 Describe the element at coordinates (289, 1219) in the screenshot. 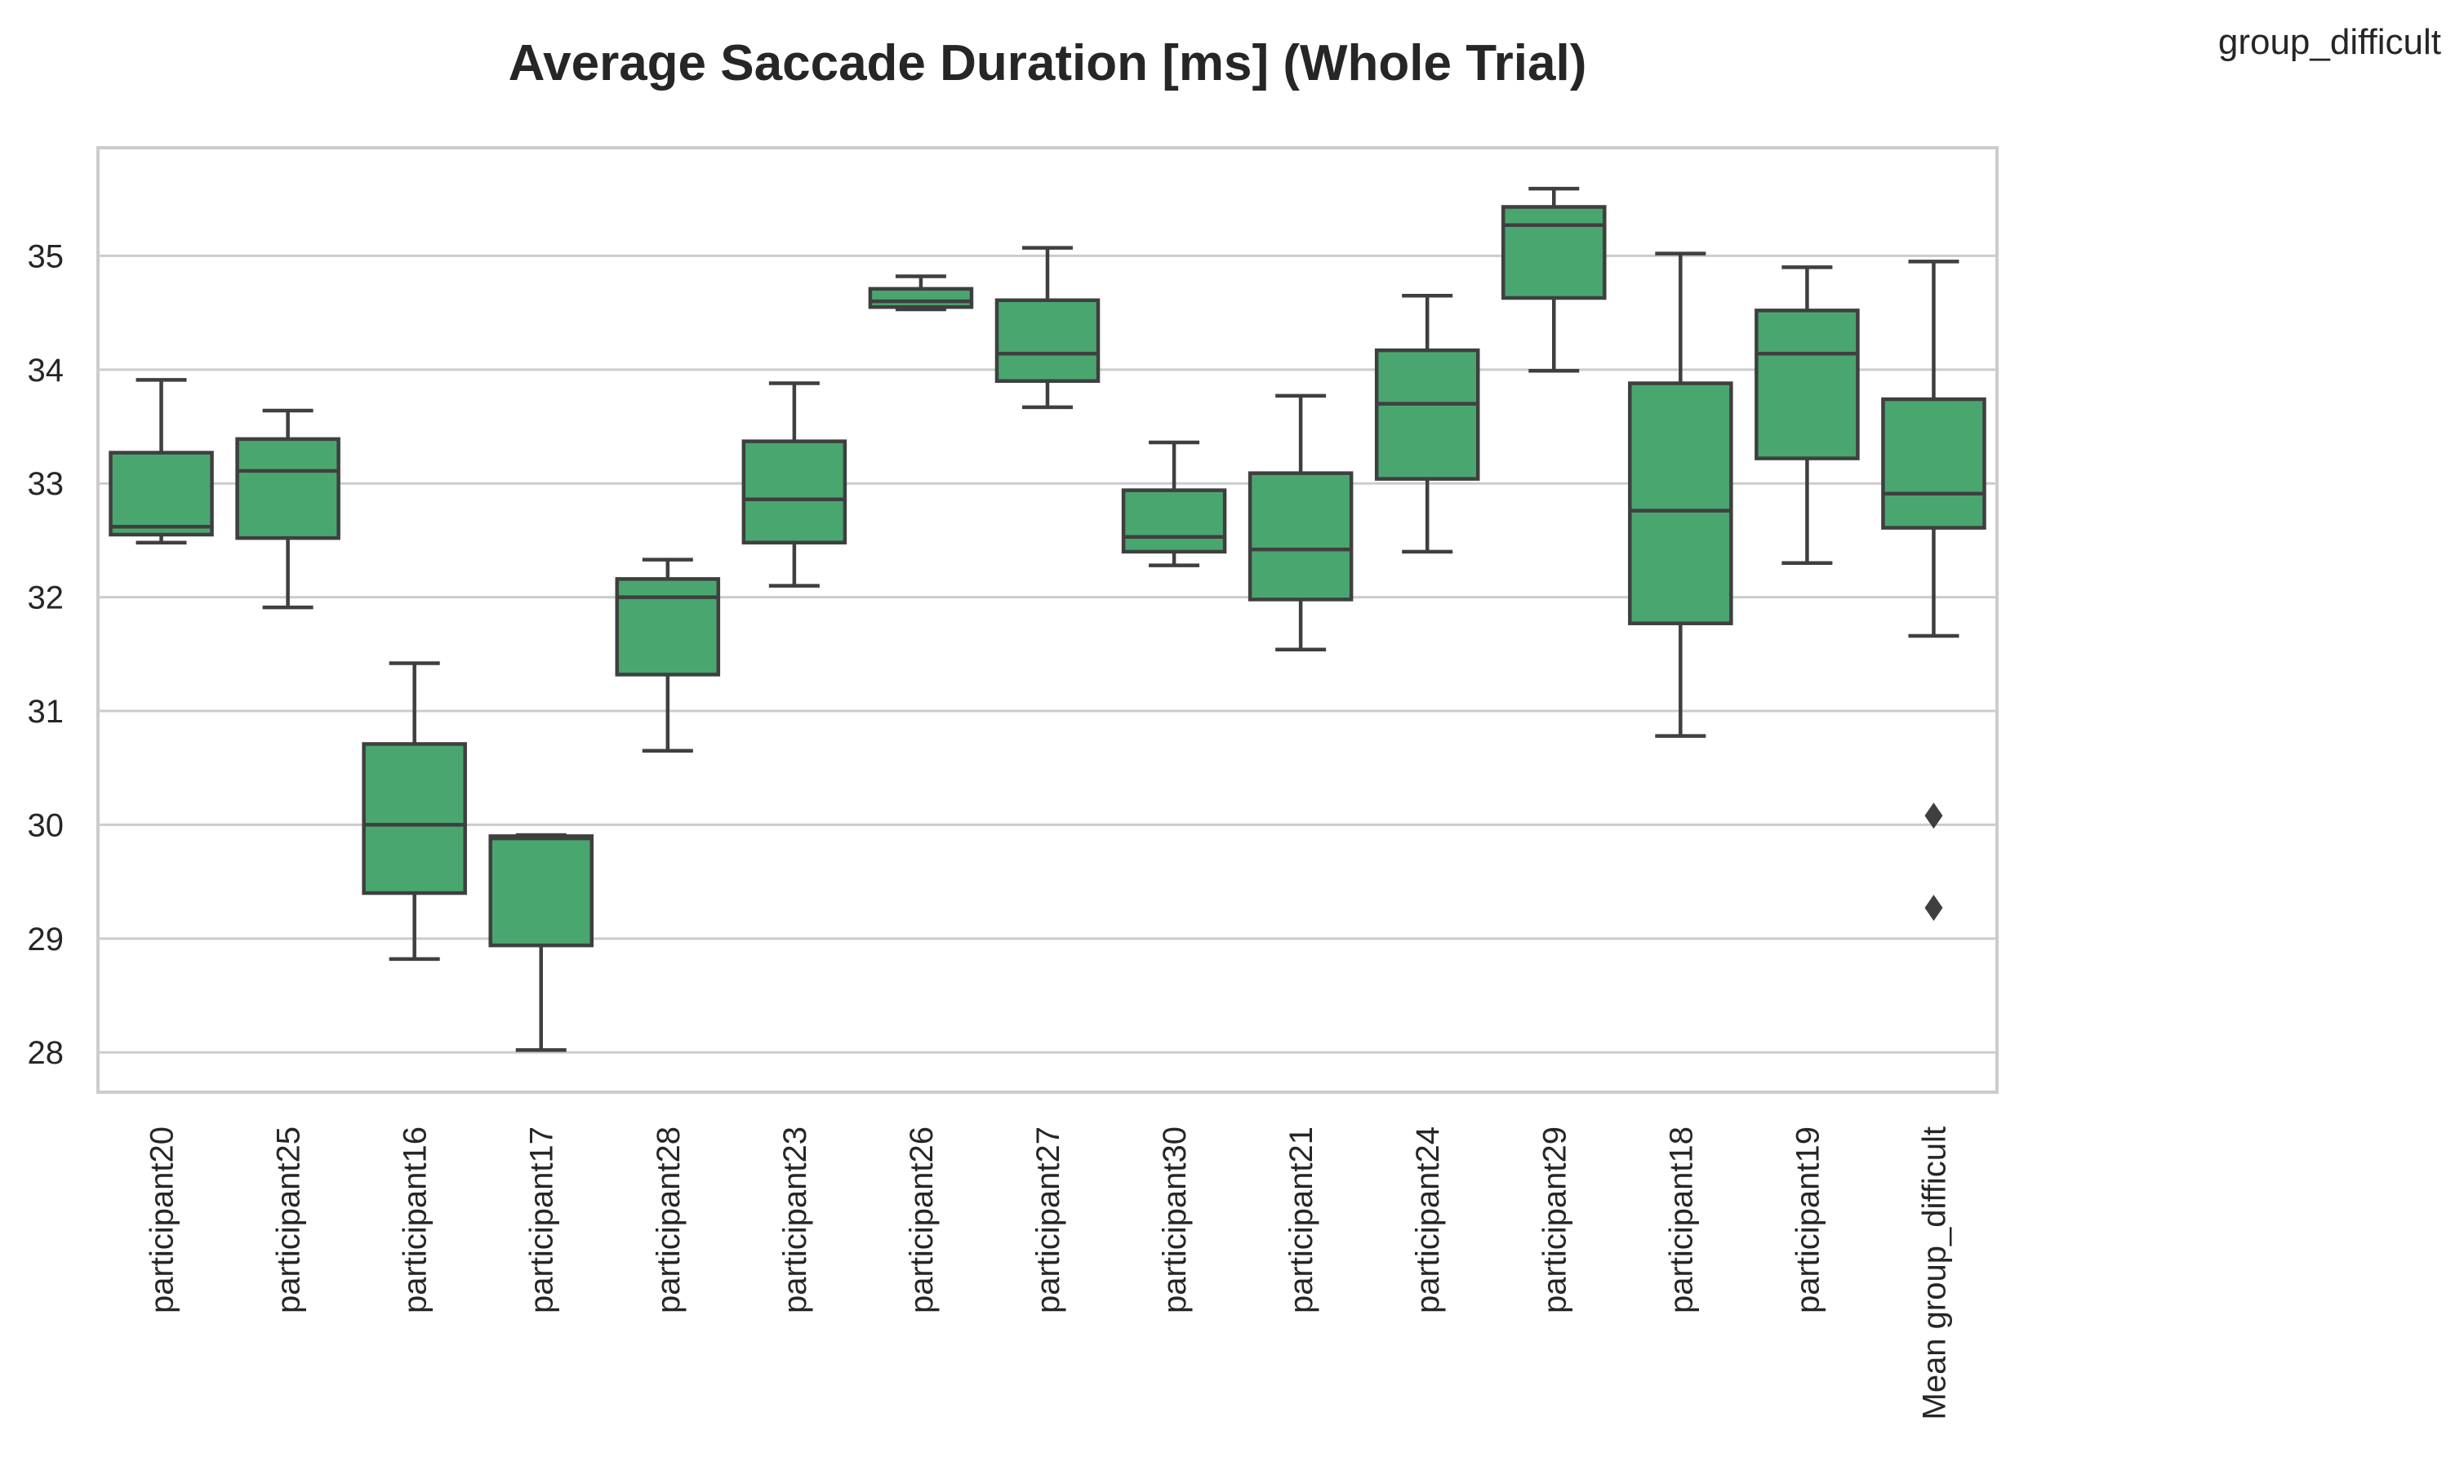

I see `x-tick-label: participant25` at that location.